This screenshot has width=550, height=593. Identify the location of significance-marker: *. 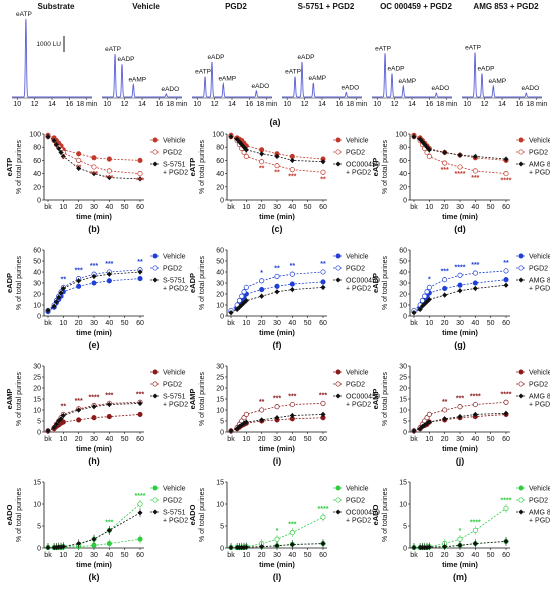
(261, 273).